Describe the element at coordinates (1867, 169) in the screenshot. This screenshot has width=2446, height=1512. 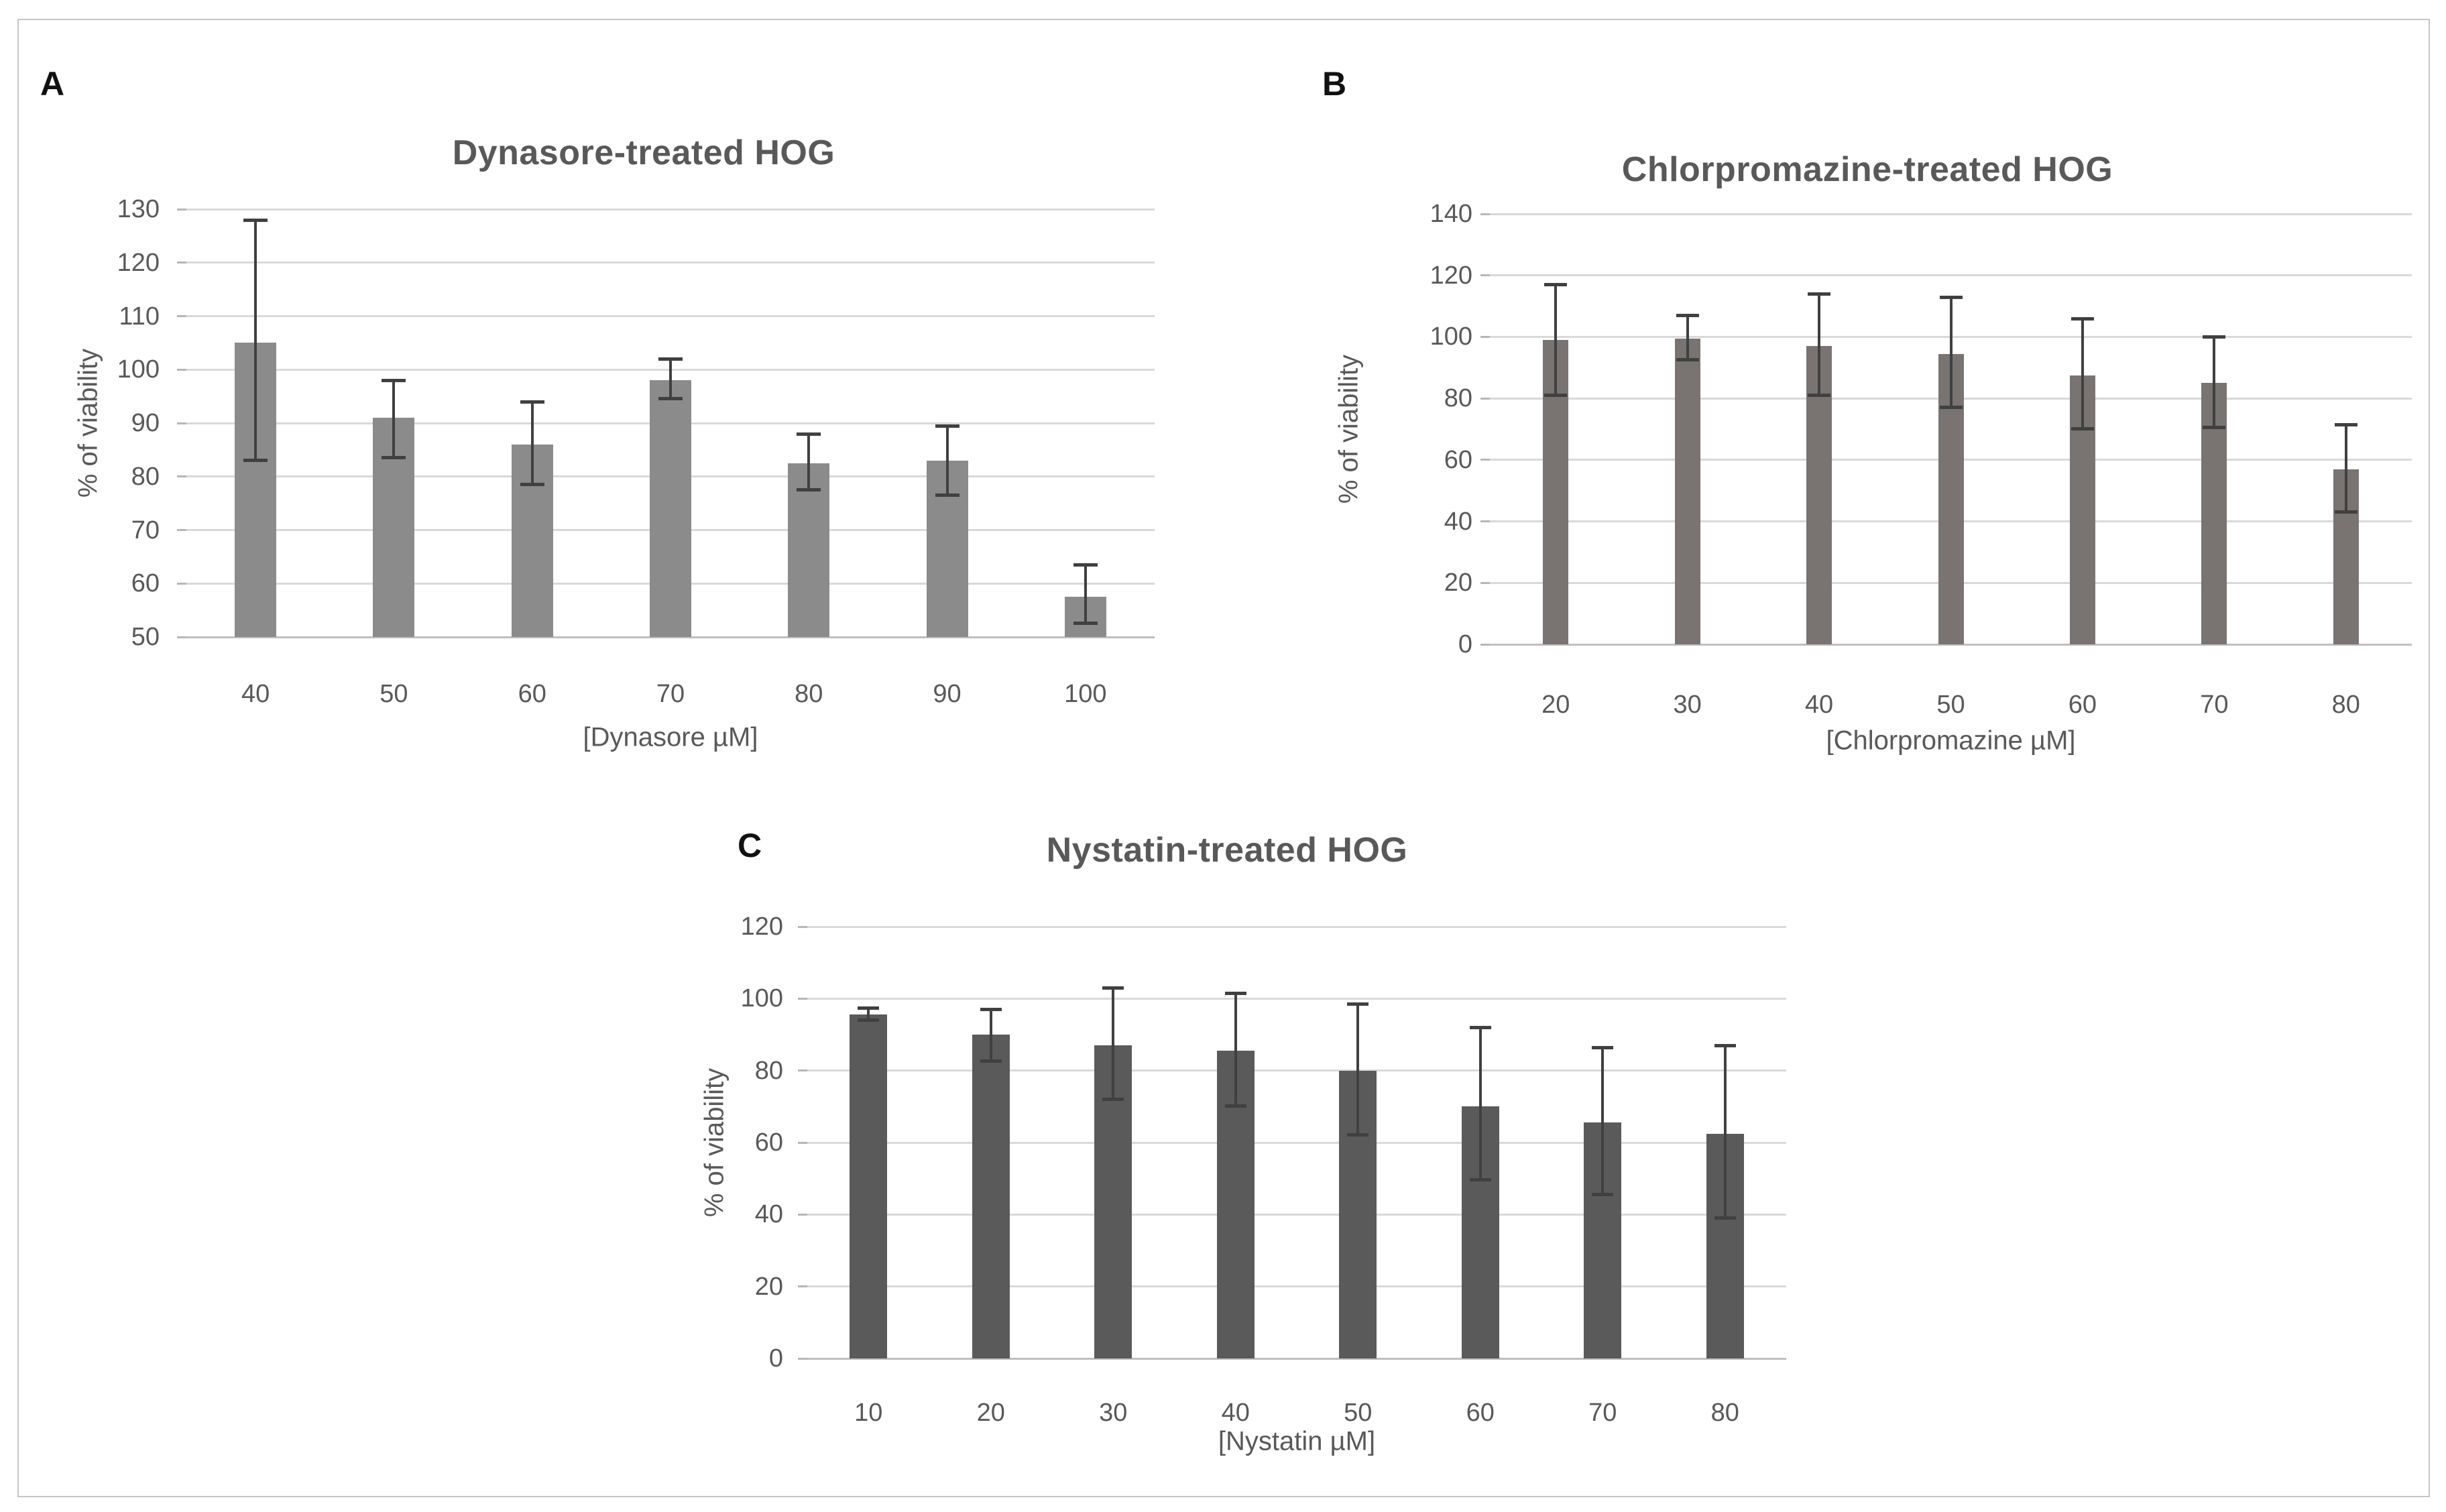
I see `chart-title-chlorpromazine: Chlorpromazine-treated HOG` at that location.